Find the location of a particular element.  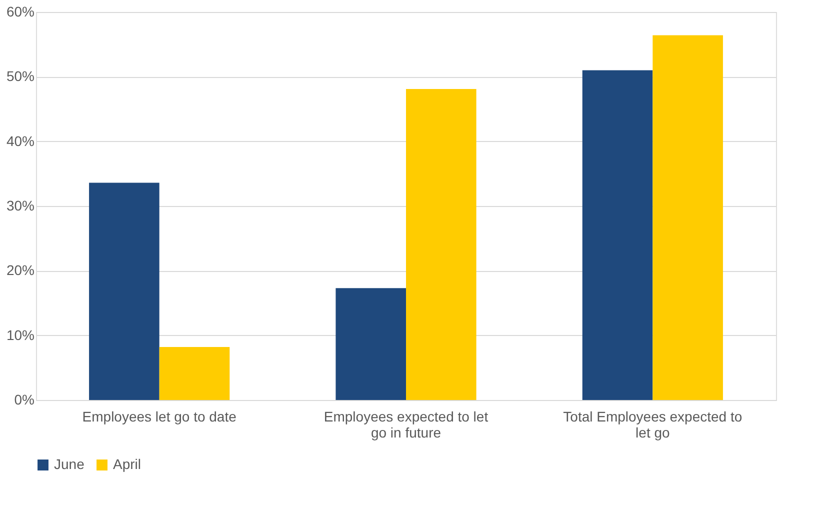

x-tick-label: Total Employees expected to let go is located at coordinates (652, 424).